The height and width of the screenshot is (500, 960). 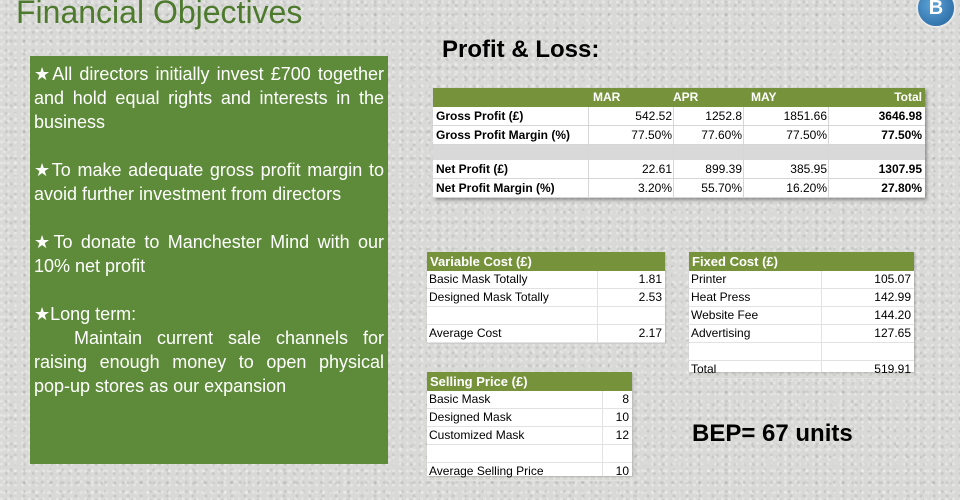 I want to click on cell: 1851.66, so click(x=805, y=116).